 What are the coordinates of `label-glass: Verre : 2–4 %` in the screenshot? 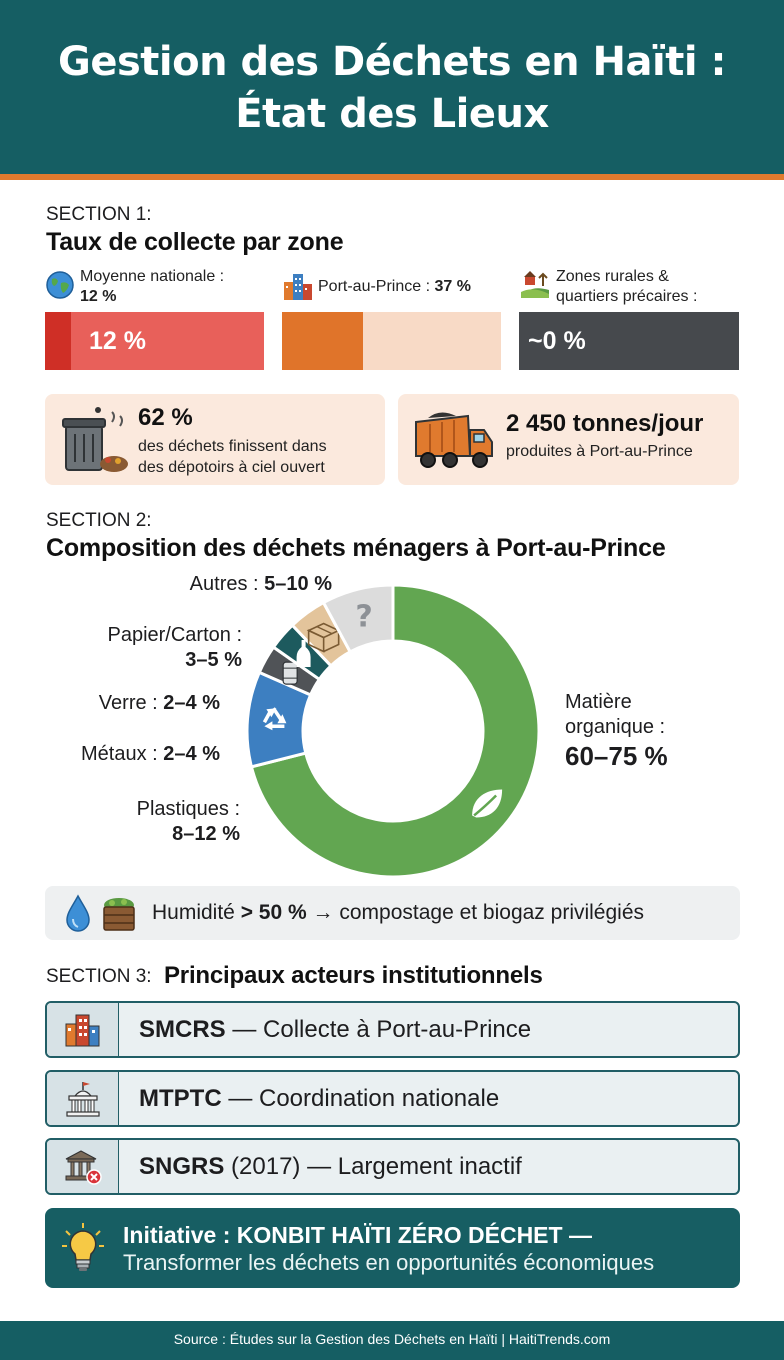 It's located at (120, 703).